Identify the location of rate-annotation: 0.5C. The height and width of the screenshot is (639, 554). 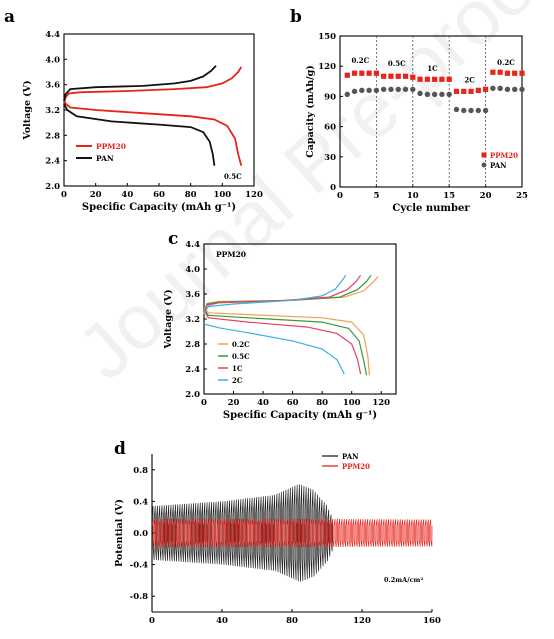
(233, 176).